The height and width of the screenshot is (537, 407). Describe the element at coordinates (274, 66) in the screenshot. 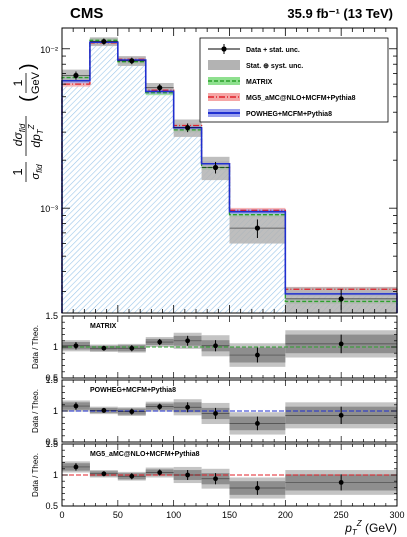

I see `legend-label-2: Stat. ⊕ syst. unc.` at that location.